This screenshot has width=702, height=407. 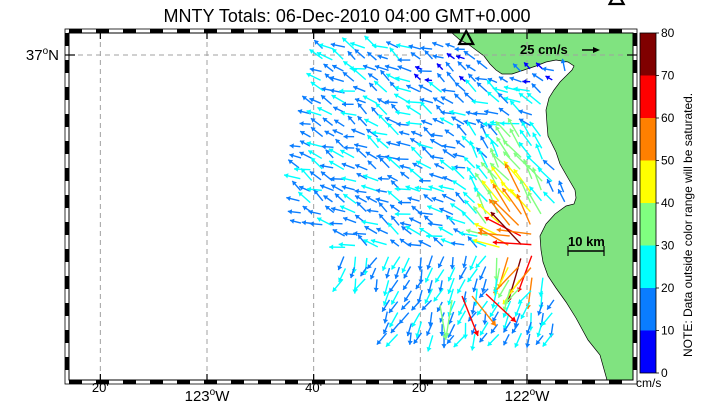 I want to click on map-title: MNTY Totals: 06-Dec-2010 04:00 GMT+0.000, so click(x=346, y=16).